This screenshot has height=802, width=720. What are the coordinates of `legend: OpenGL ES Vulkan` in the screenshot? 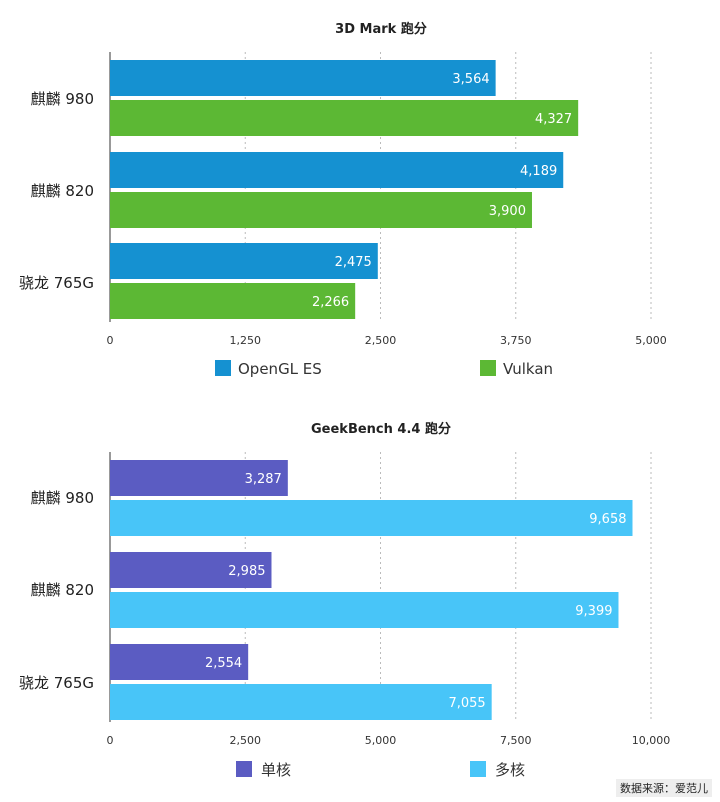 It's located at (384, 369).